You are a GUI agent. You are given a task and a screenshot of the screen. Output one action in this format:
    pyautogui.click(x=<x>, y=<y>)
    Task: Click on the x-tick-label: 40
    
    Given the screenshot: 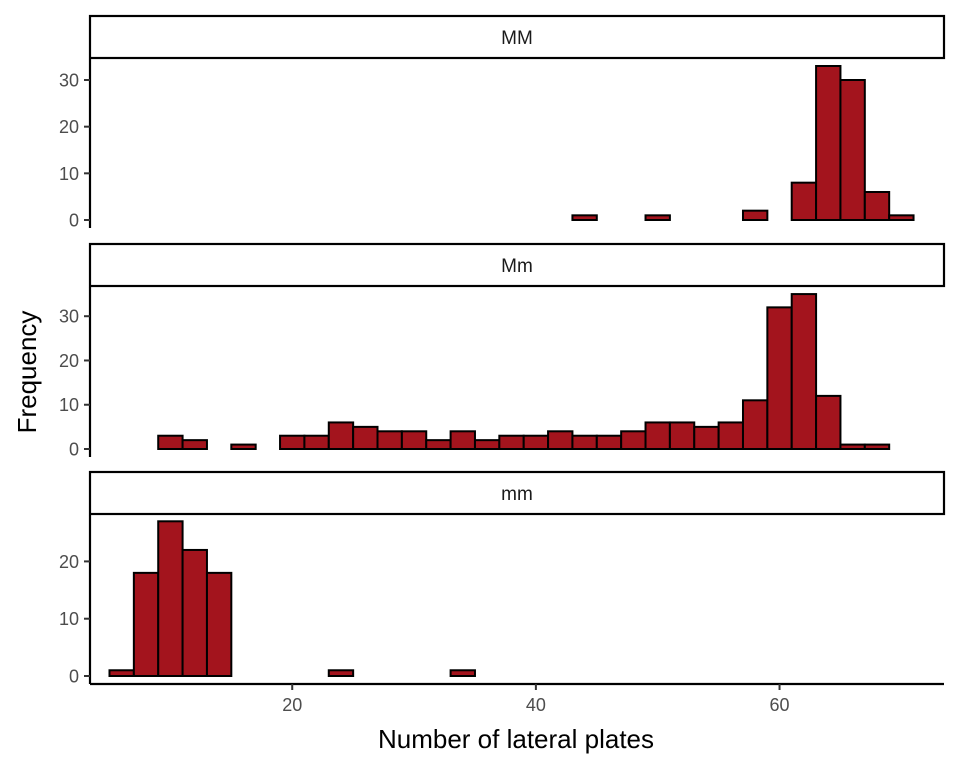 What is the action you would take?
    pyautogui.click(x=536, y=705)
    